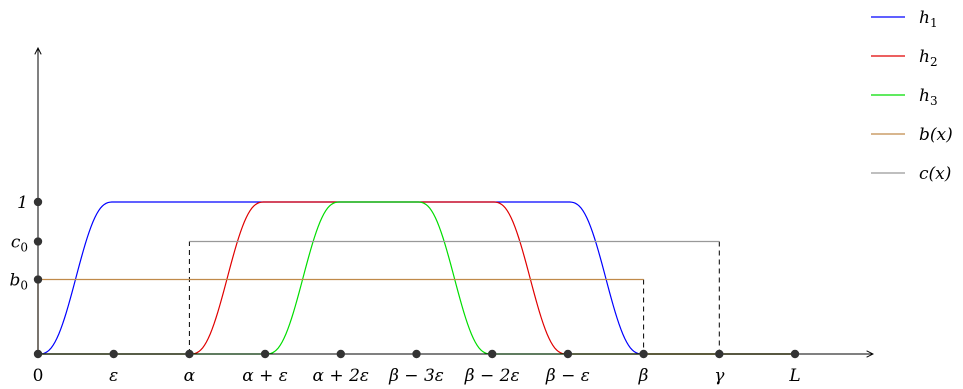  Describe the element at coordinates (643, 376) in the screenshot. I see `x-tick-label: β` at that location.